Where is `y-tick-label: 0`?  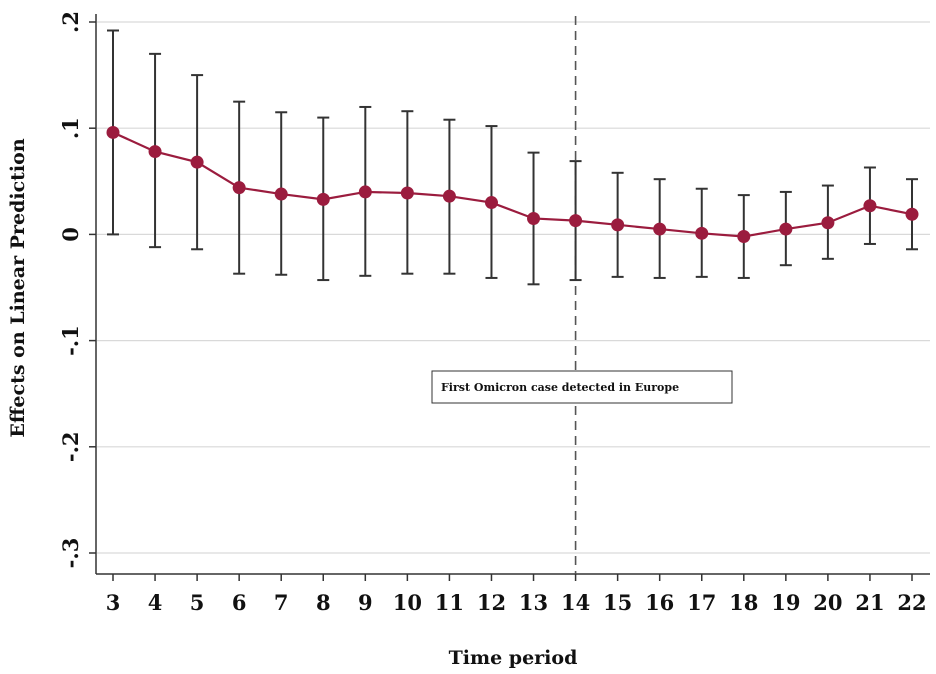
y-tick-label: 0 is located at coordinates (70, 234).